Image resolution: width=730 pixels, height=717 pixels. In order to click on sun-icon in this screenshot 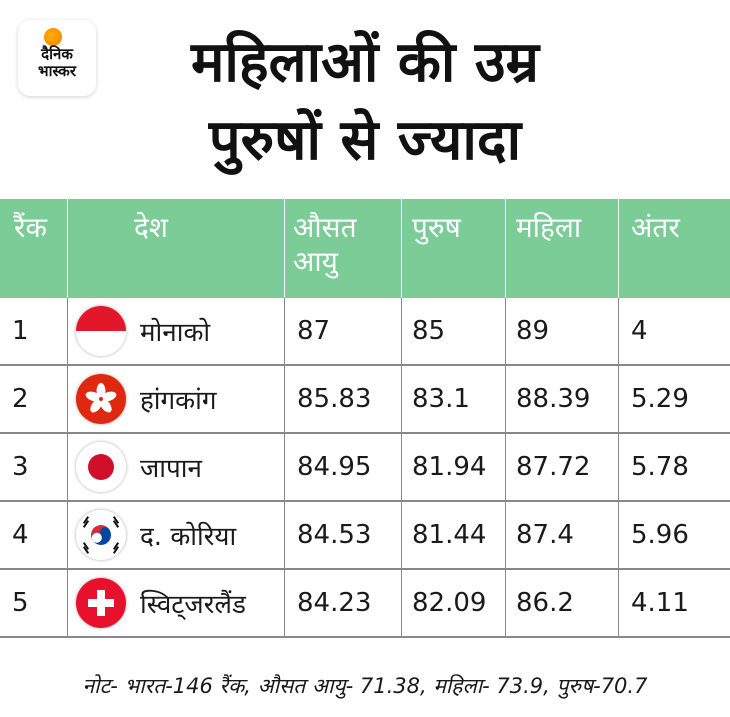, I will do `click(53, 37)`.